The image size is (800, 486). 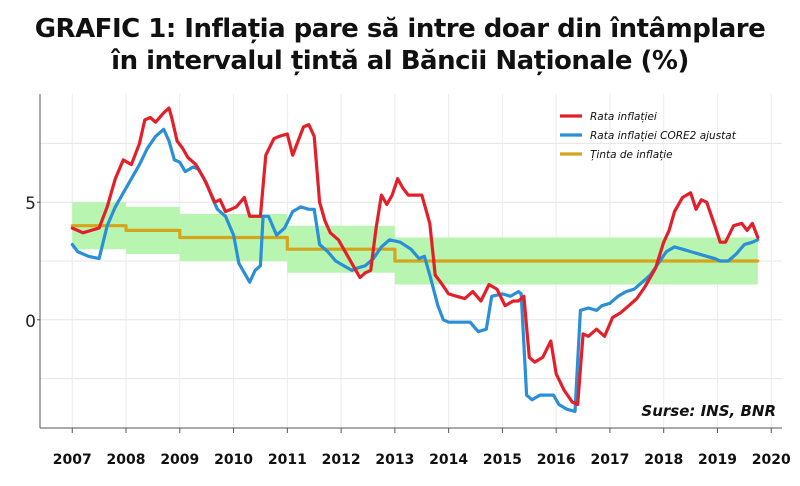 I want to click on y-tick-label: 0, so click(x=30, y=322).